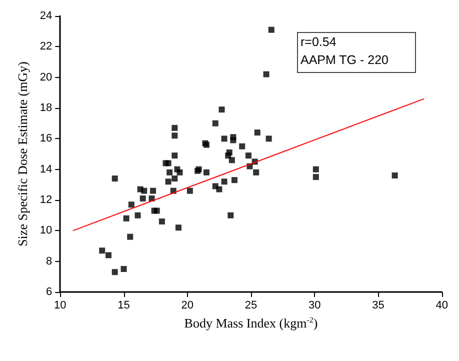  What do you see at coordinates (46, 230) in the screenshot?
I see `y-tick-label: 10` at bounding box center [46, 230].